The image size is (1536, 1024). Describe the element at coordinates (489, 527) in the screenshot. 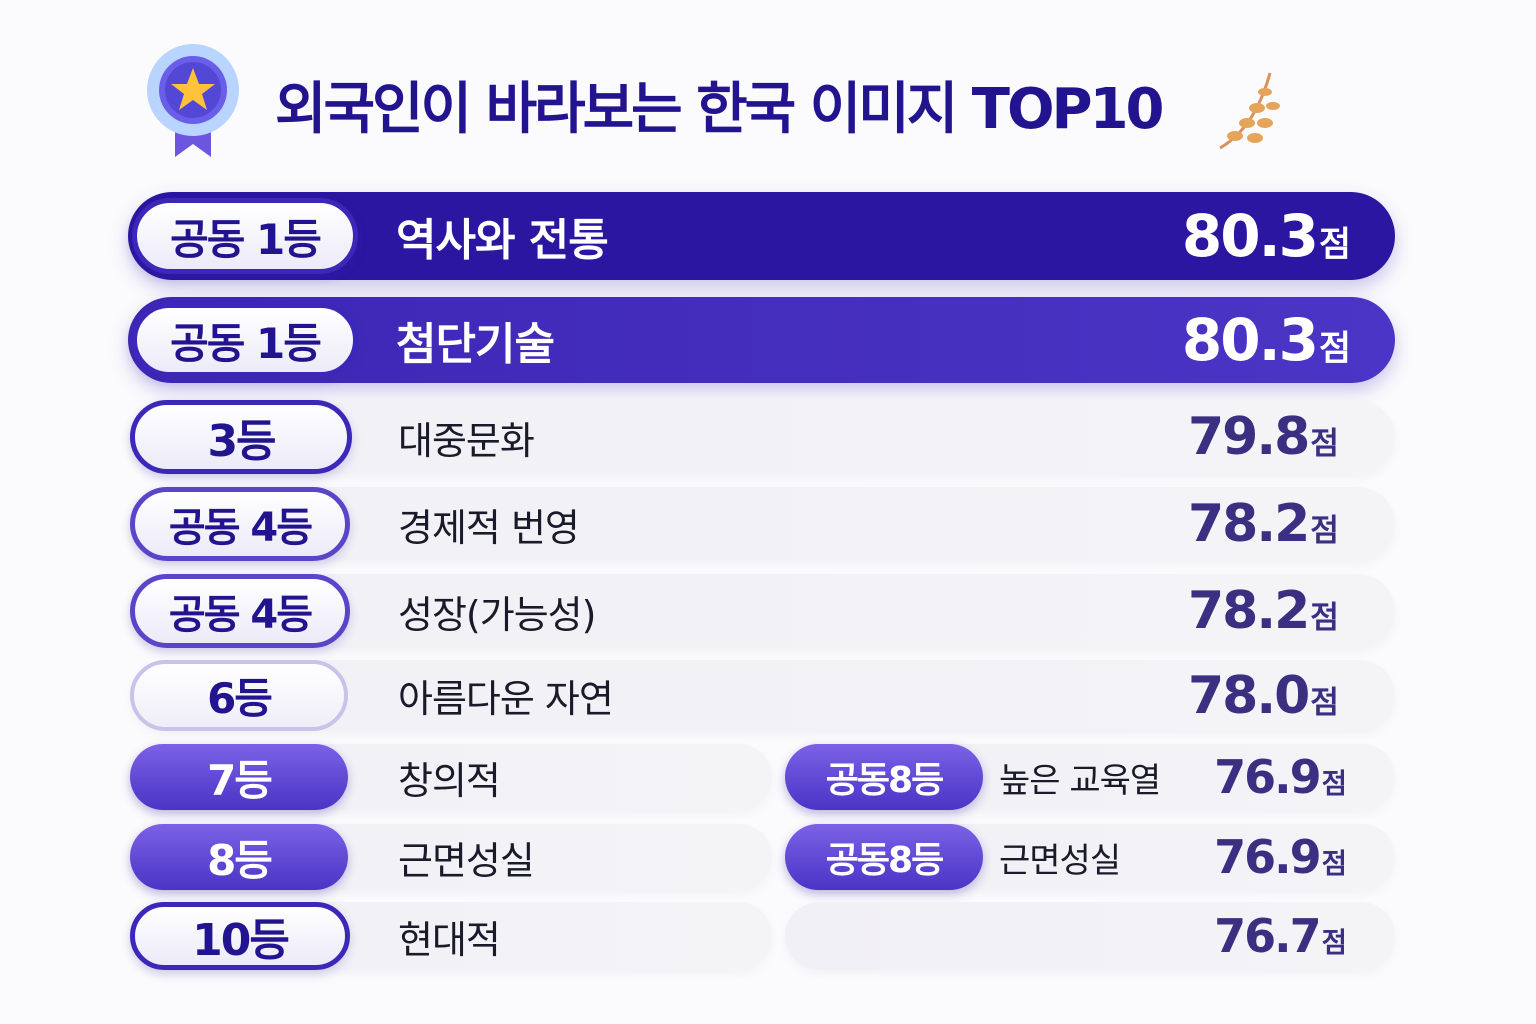

I see `row-label: 경제적 번영` at that location.